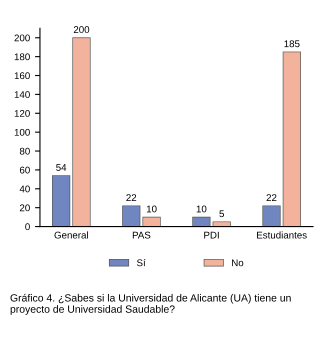 The height and width of the screenshot is (354, 333). I want to click on y-tick-label: 140, so click(22, 94).